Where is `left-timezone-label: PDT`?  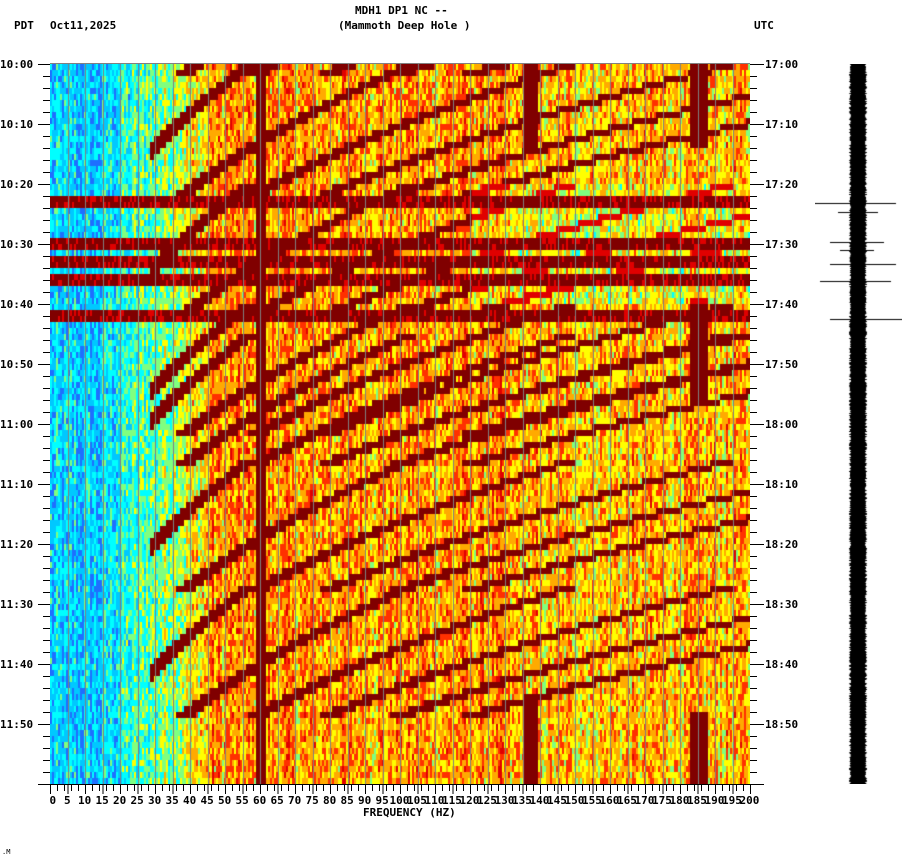
left-timezone-label: PDT is located at coordinates (24, 25).